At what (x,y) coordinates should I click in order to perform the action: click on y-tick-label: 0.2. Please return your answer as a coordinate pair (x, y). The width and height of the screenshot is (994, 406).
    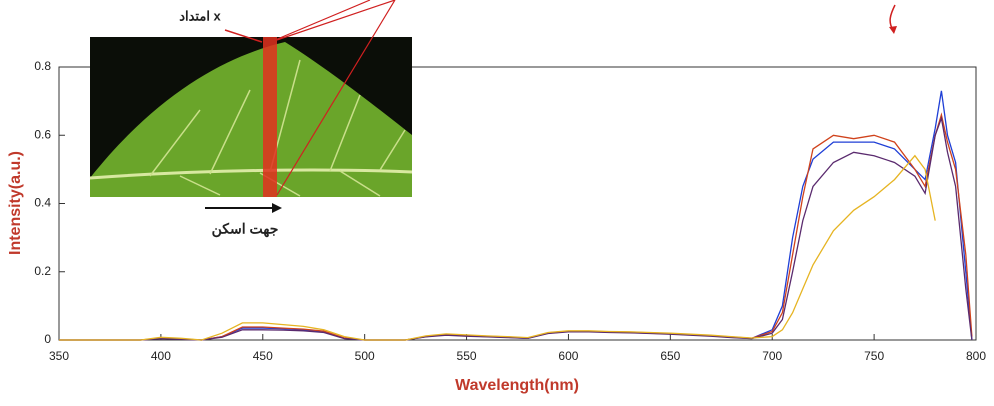
    Looking at the image, I should click on (42, 271).